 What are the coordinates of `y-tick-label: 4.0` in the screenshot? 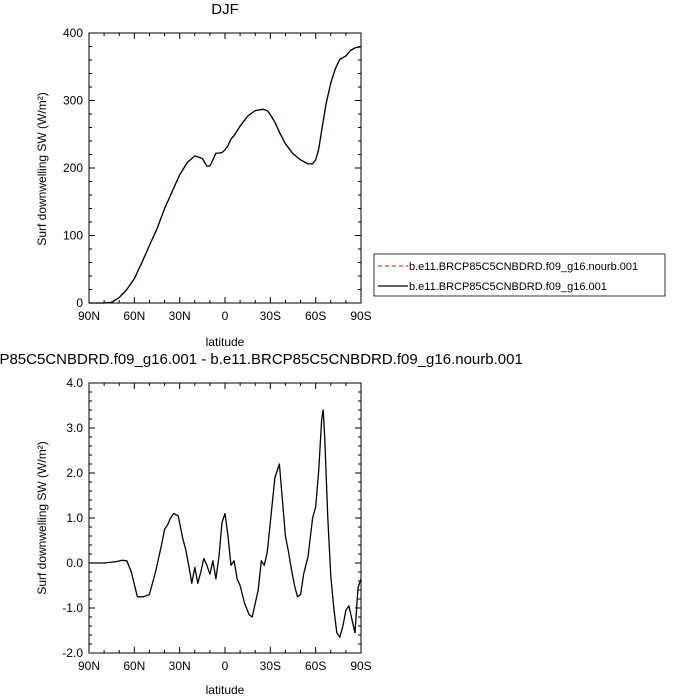 It's located at (74, 383).